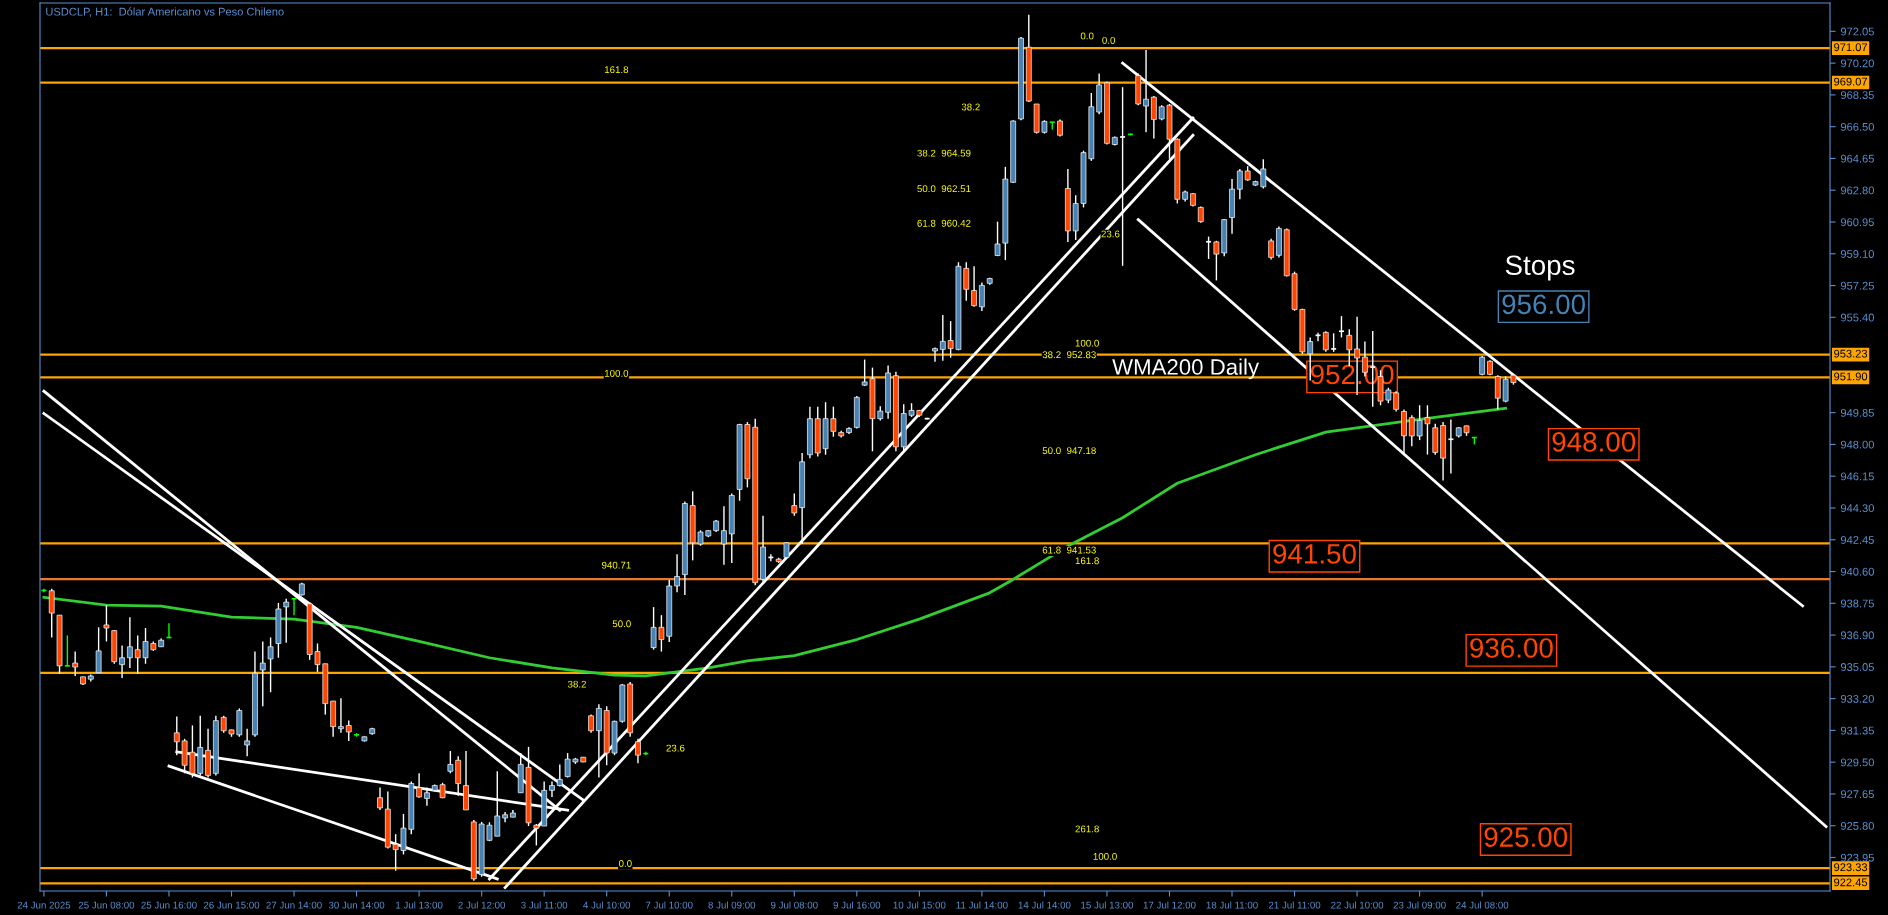 The image size is (1888, 915). What do you see at coordinates (1540, 268) in the screenshot?
I see `annotation: Stops` at bounding box center [1540, 268].